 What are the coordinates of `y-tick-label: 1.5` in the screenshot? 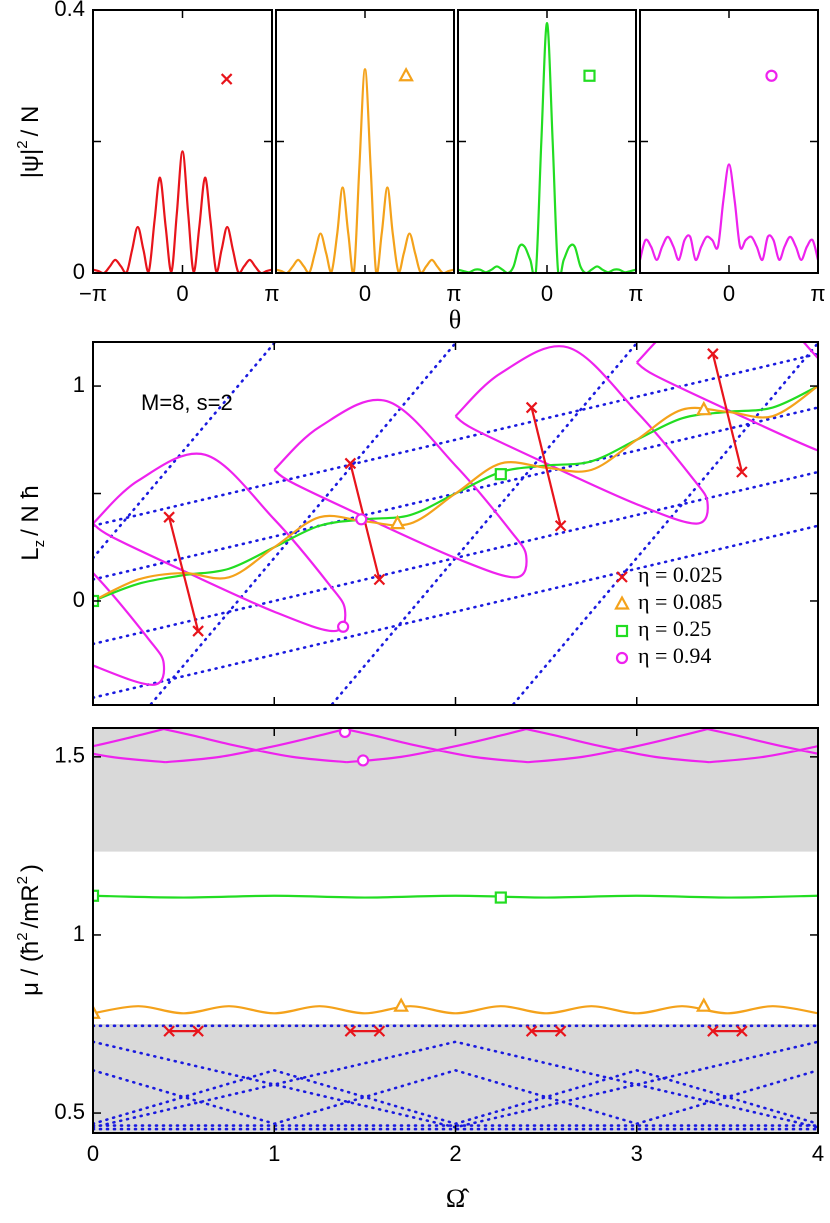 It's located at (69, 755).